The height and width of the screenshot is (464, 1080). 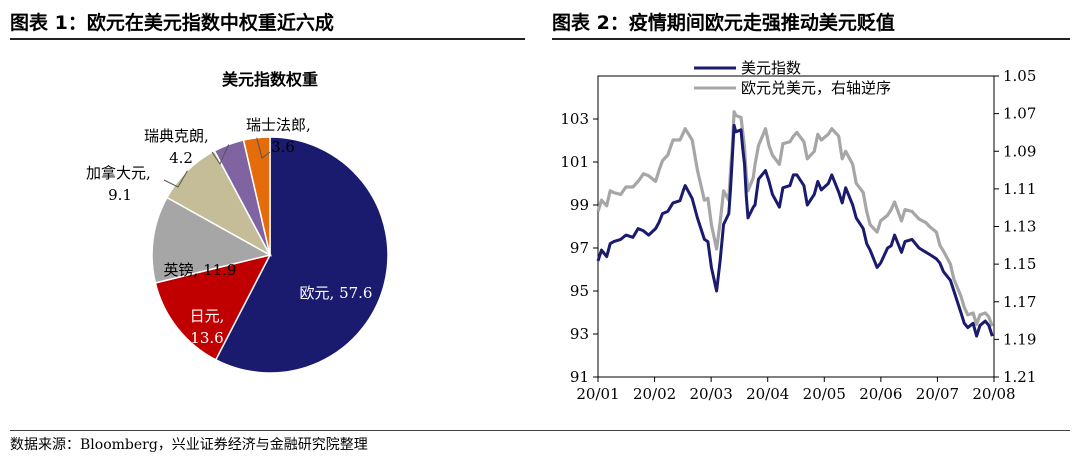 What do you see at coordinates (574, 119) in the screenshot?
I see `left-axis-tick-label: 103` at bounding box center [574, 119].